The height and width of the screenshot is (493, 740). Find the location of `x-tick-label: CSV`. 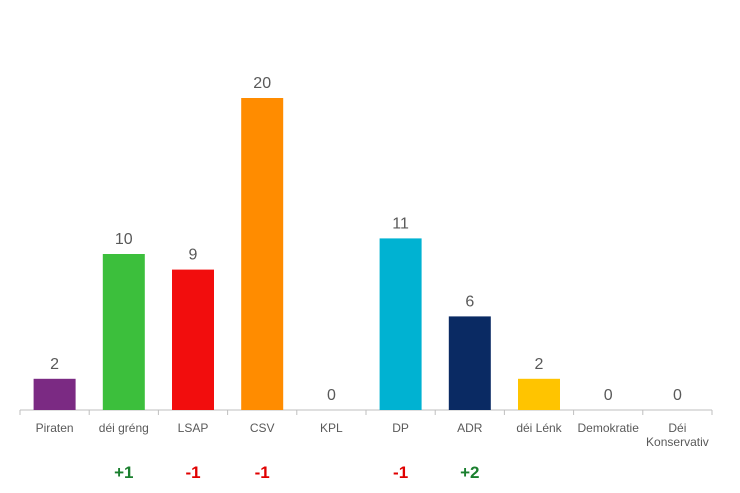

x-tick-label: CSV is located at coordinates (262, 428).